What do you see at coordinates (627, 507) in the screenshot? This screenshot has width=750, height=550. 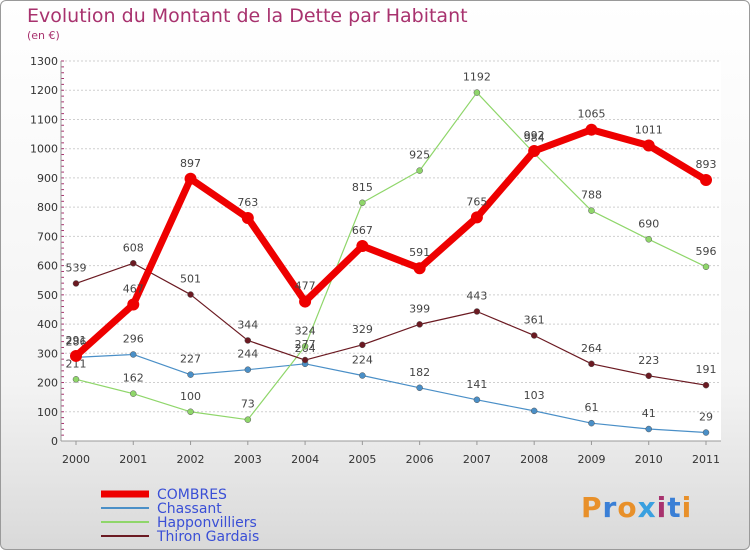 I see `logo-letter: o` at bounding box center [627, 507].